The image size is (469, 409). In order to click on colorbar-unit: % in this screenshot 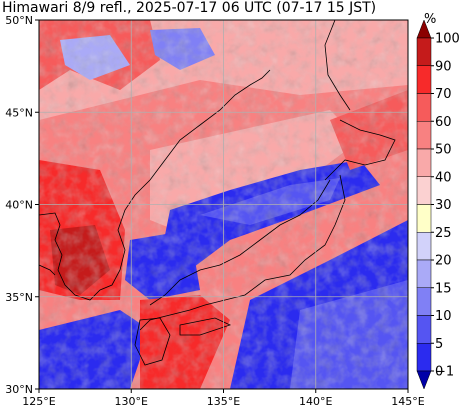, I will do `click(430, 19)`.